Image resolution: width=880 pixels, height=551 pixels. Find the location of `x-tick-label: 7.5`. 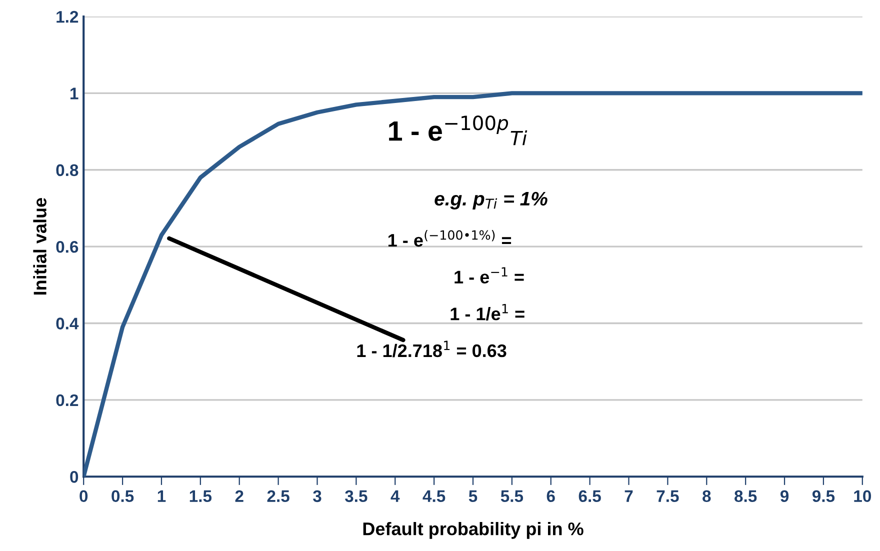

x-tick-label: 7.5 is located at coordinates (667, 496).